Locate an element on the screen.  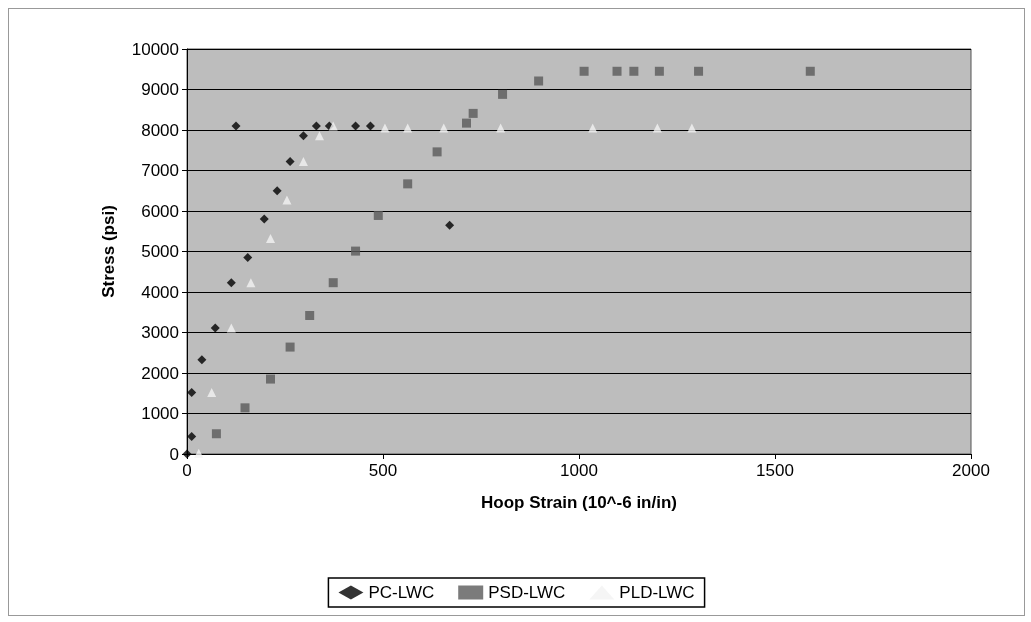
x-tick-label: 0 is located at coordinates (187, 470).